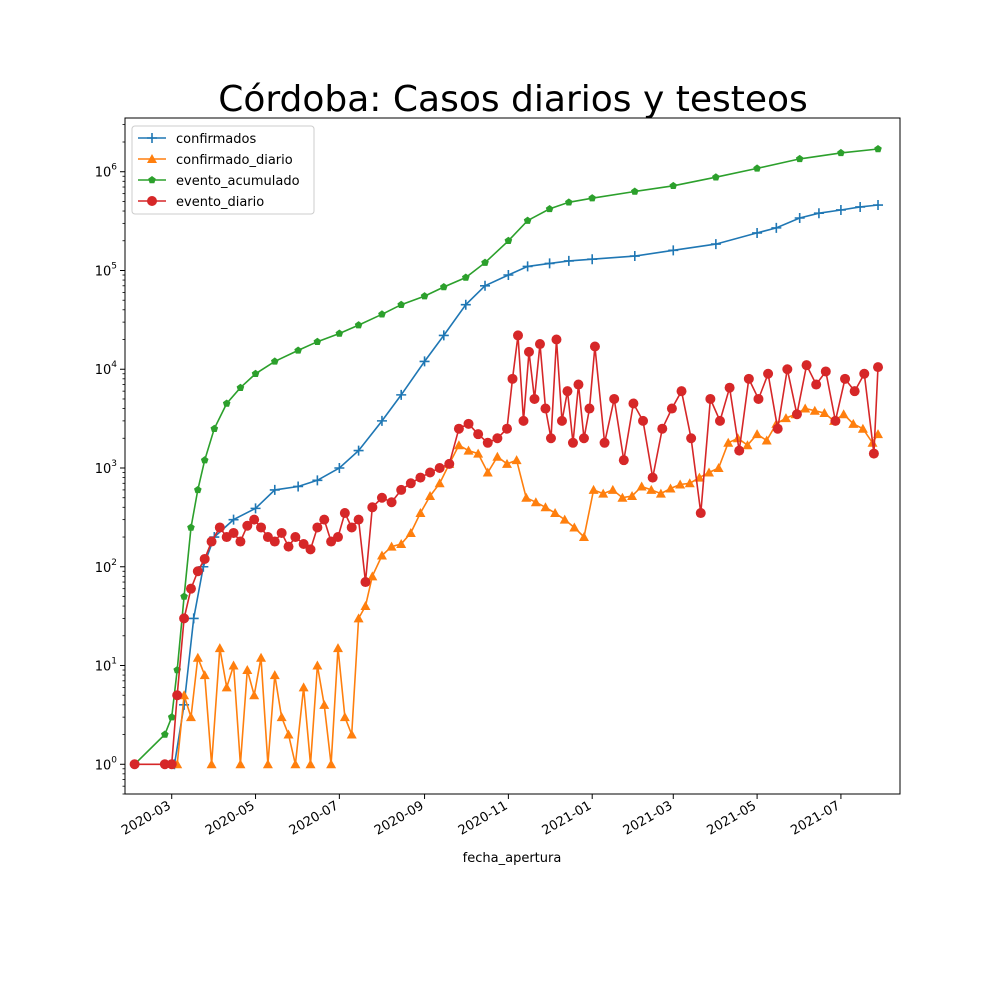  I want to click on legend-entry-evento-acumulado: evento_acumulado, so click(219, 181).